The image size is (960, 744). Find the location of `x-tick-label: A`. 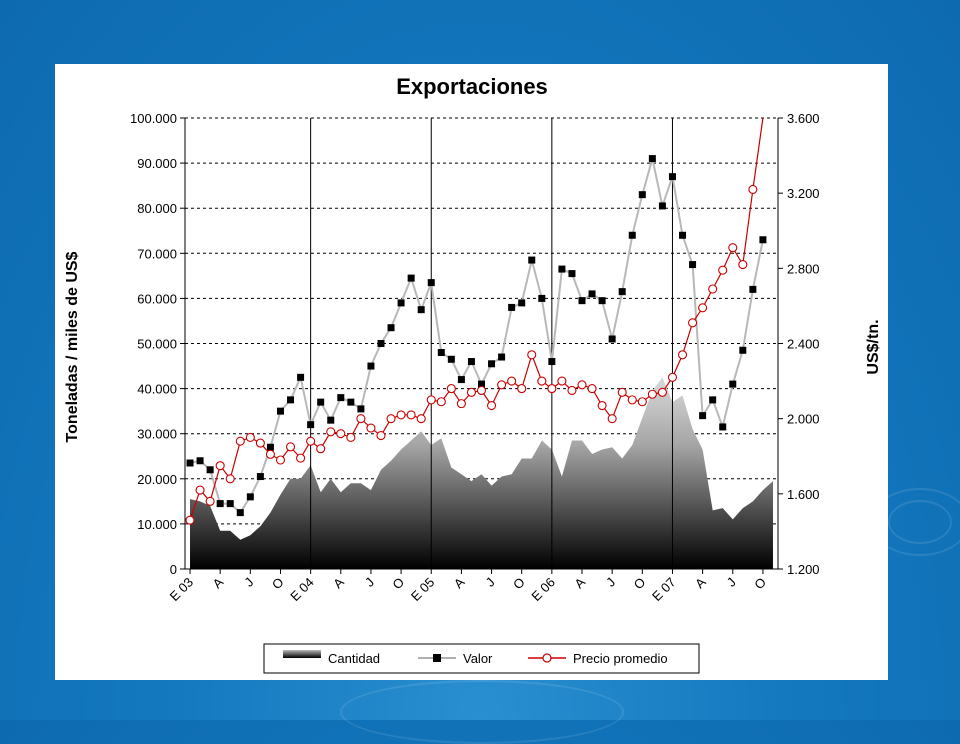

x-tick-label: A is located at coordinates (459, 582).